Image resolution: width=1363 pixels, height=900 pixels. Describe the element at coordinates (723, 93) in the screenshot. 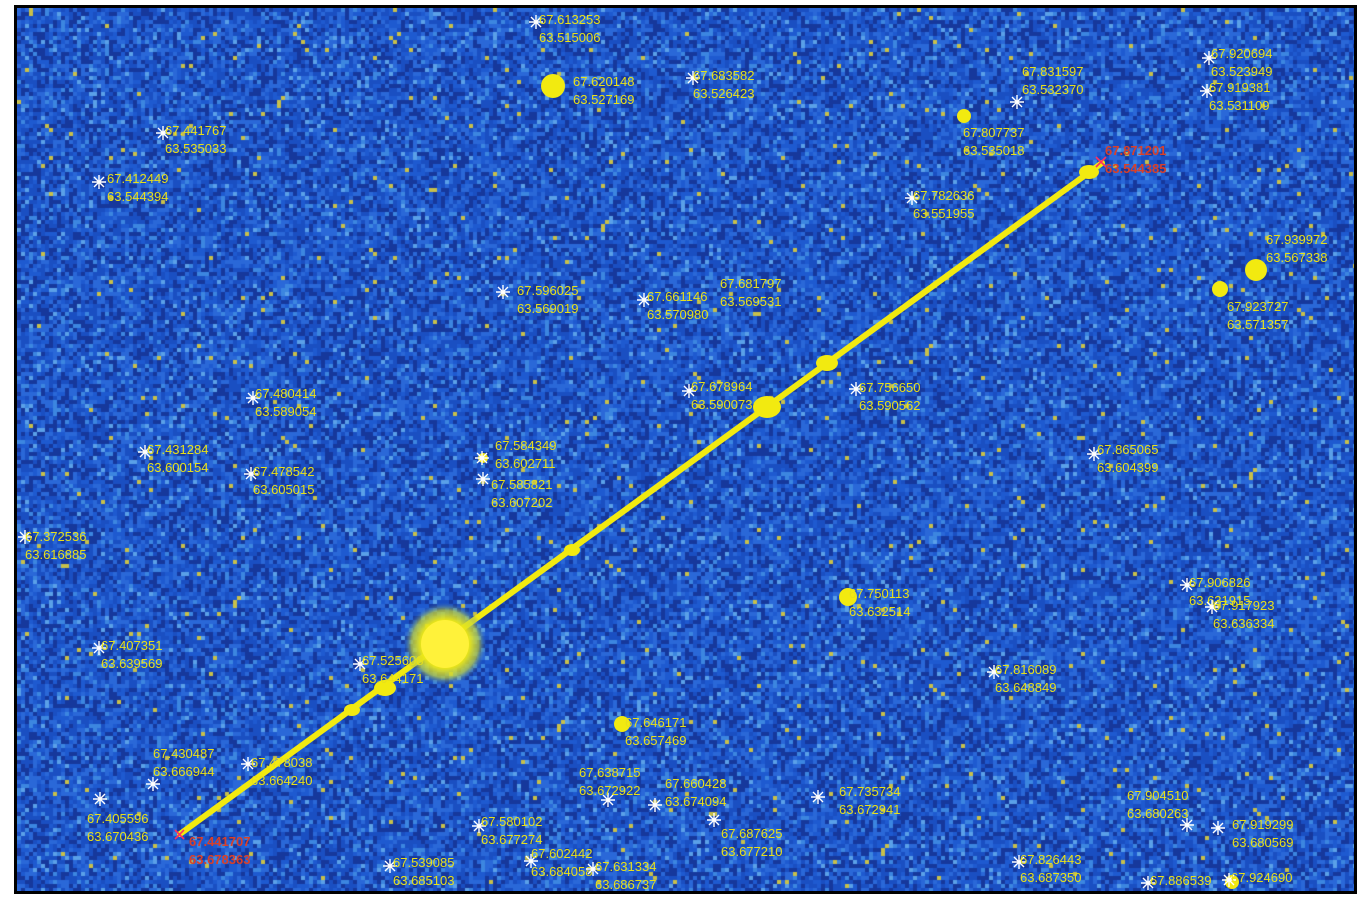

I see `star-dec-label: 63.526423` at that location.